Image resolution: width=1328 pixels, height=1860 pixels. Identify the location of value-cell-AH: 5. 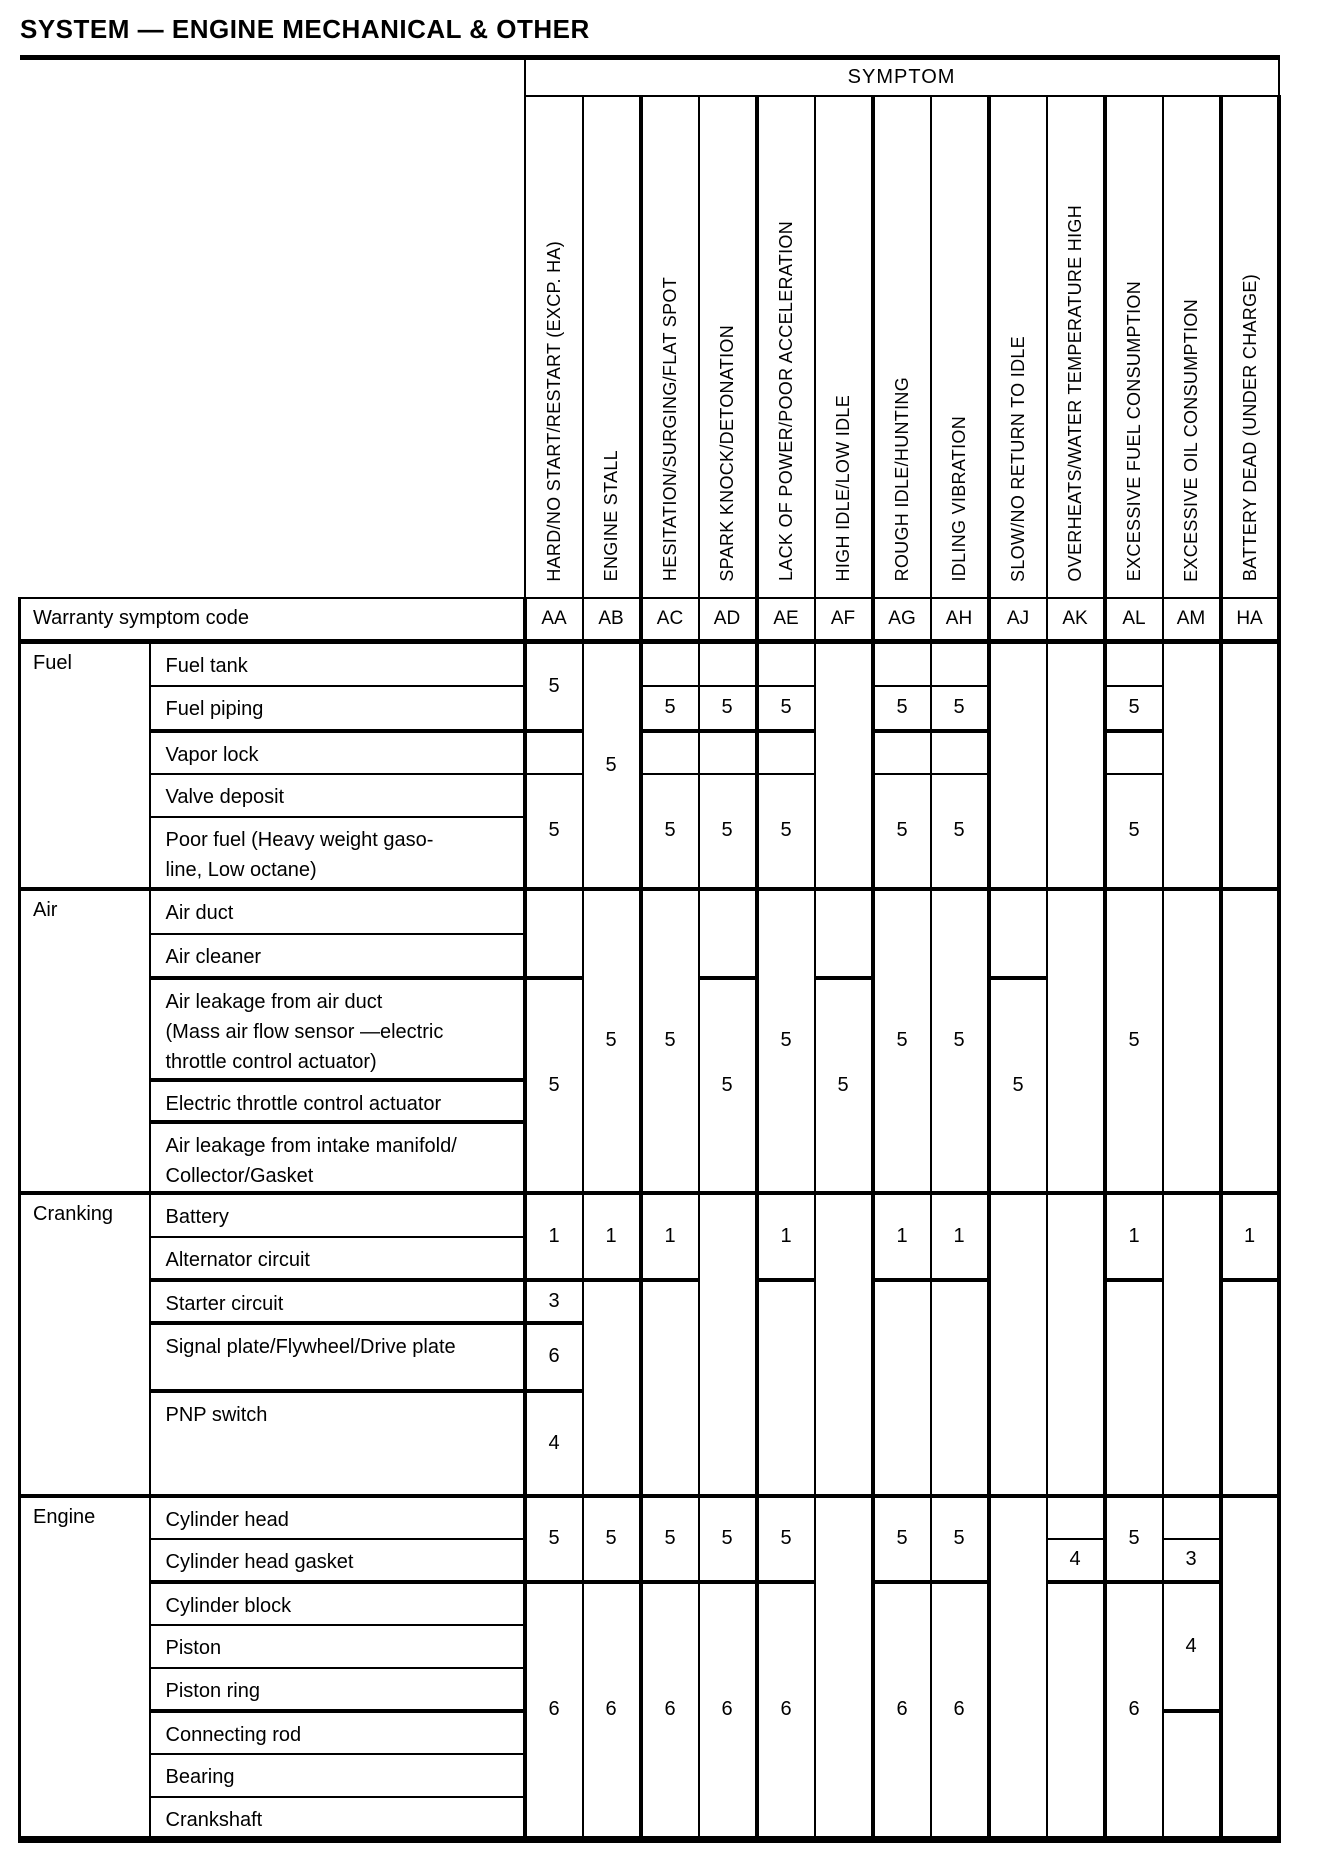
(960, 1040).